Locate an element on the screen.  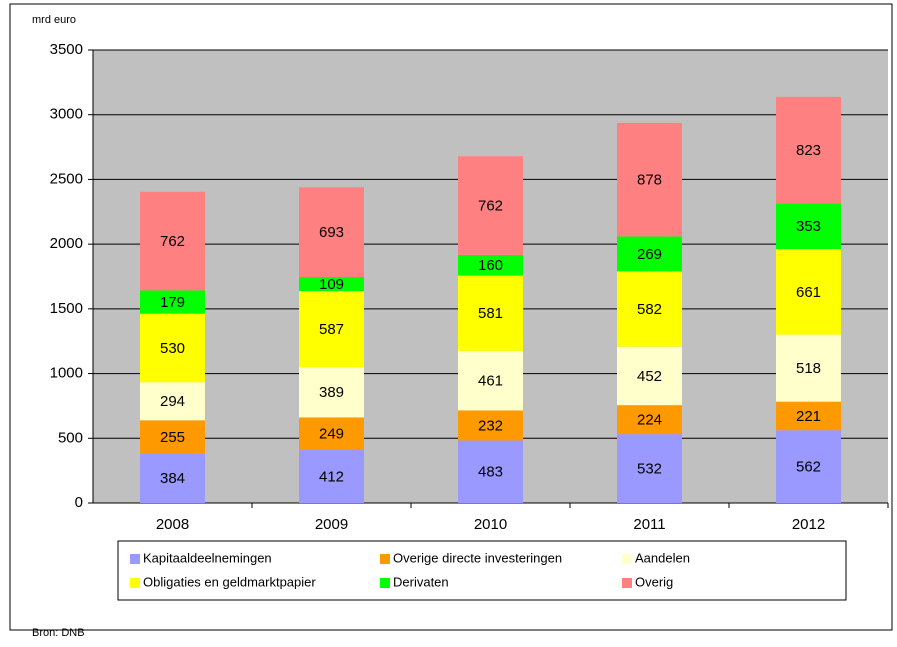
data-label: 269 is located at coordinates (649, 254).